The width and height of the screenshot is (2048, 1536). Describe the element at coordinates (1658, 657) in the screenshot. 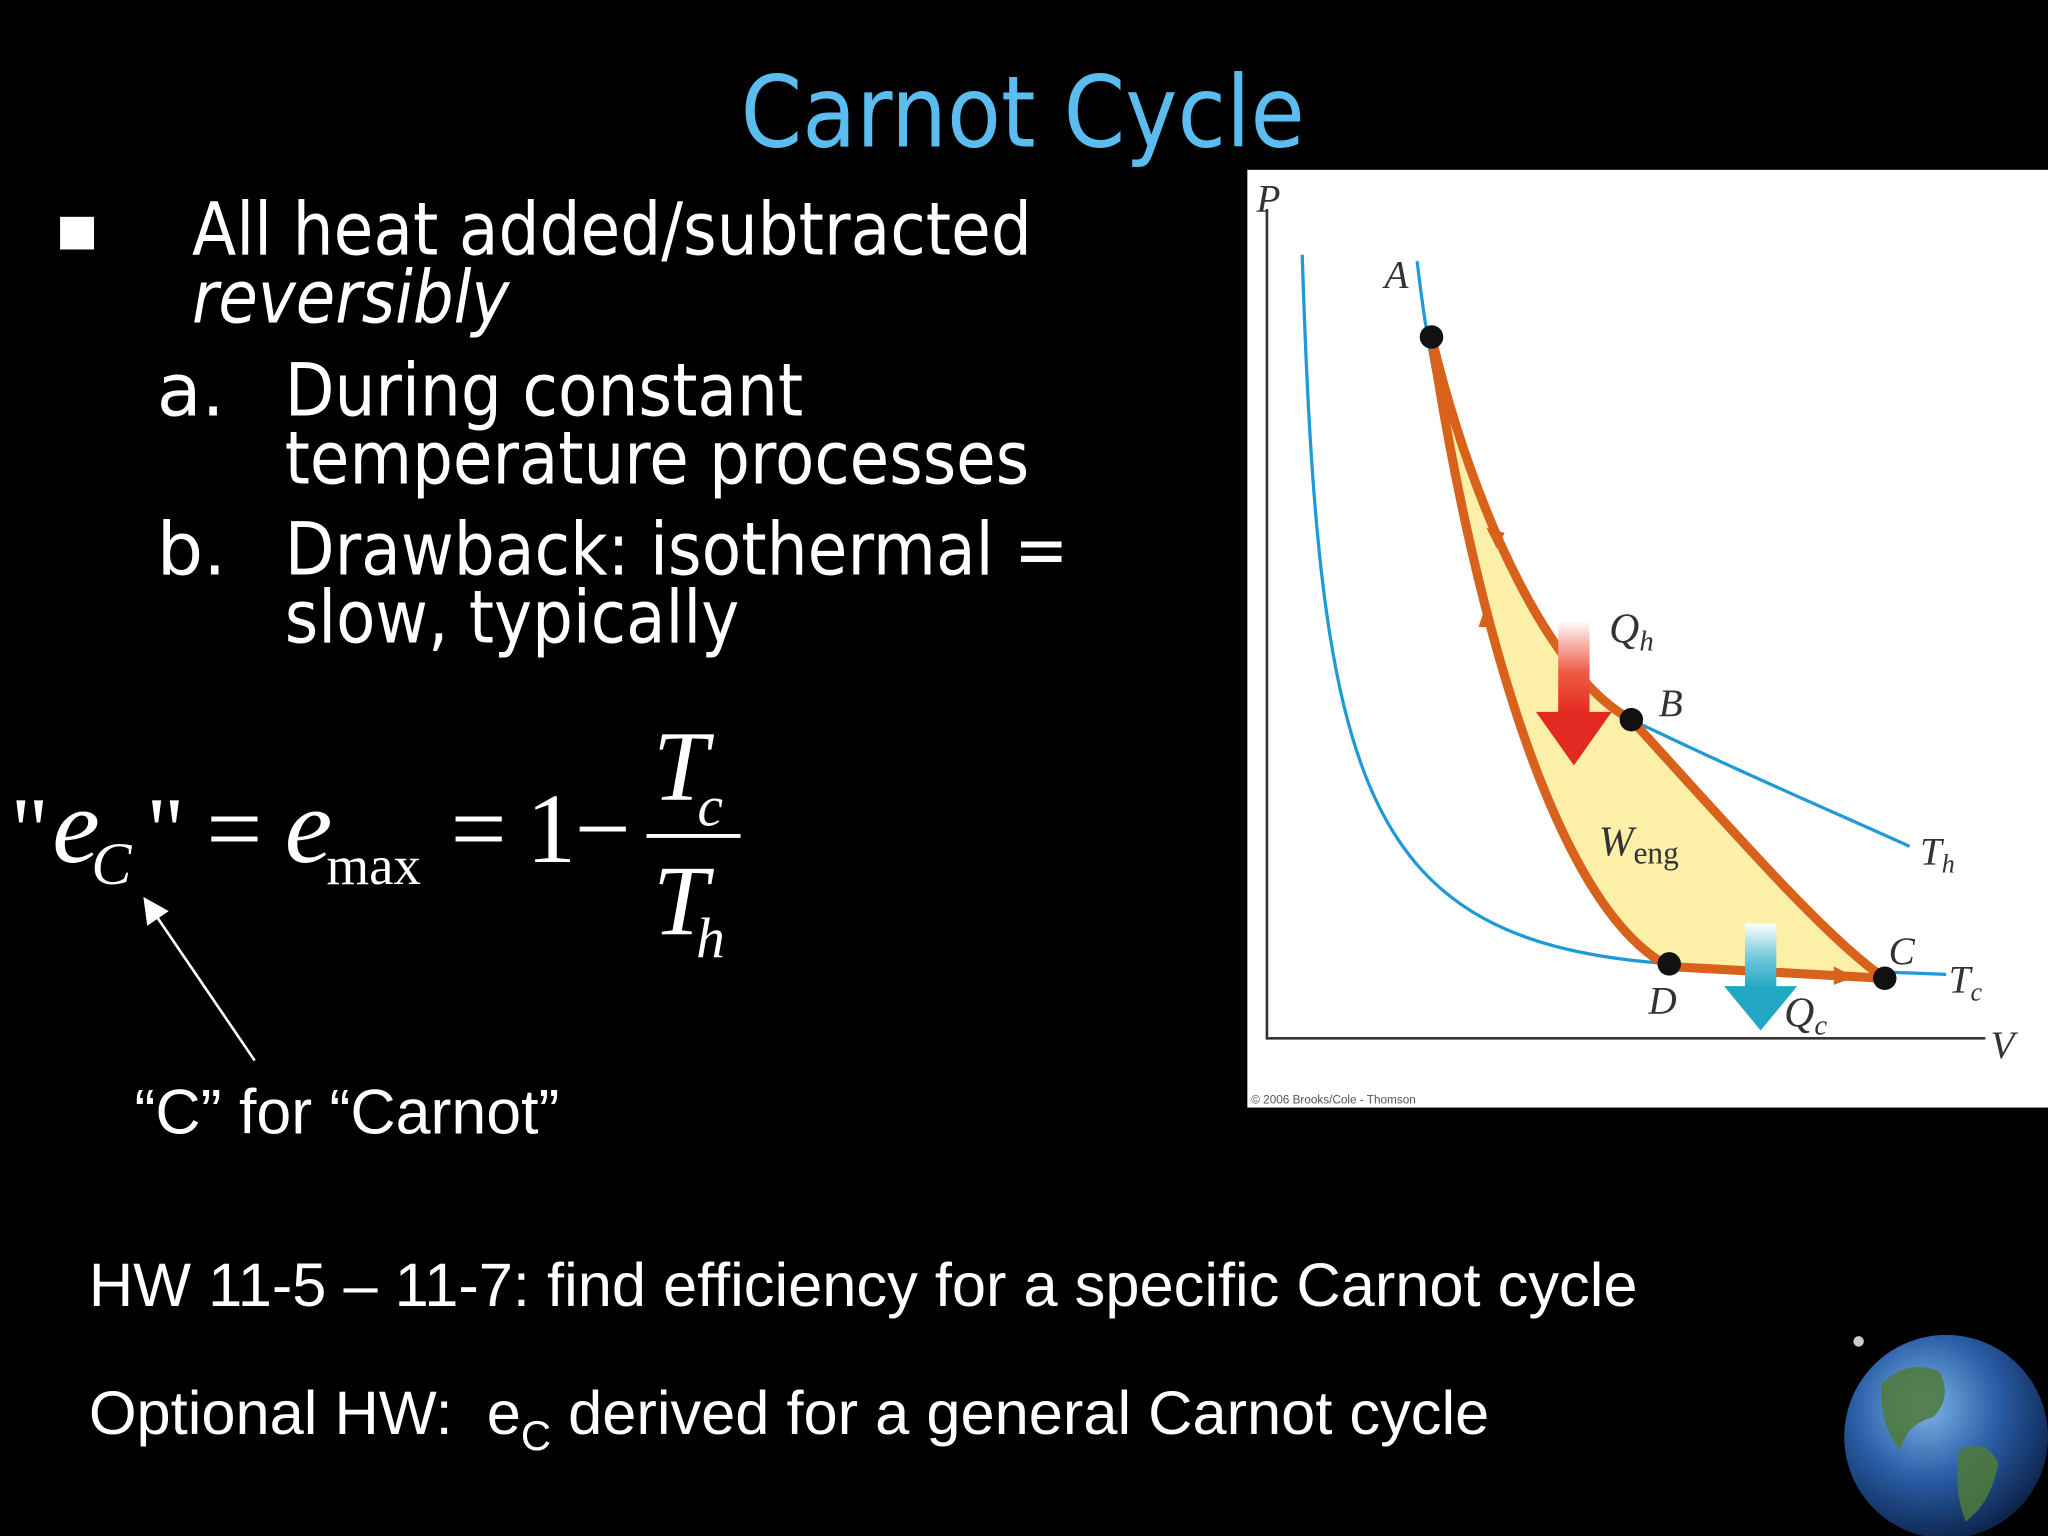

I see `cycle-path` at that location.